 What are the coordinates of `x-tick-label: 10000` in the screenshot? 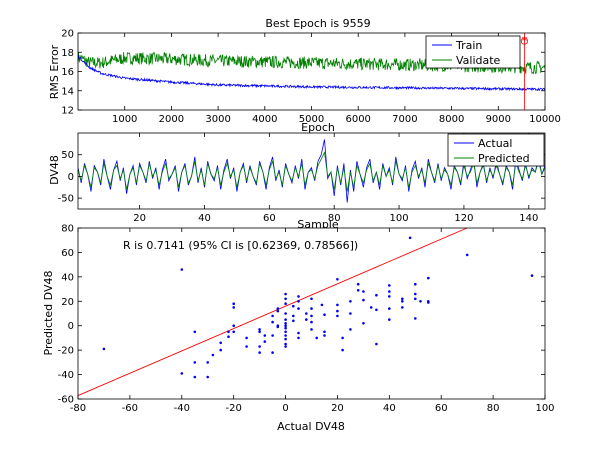 It's located at (545, 119).